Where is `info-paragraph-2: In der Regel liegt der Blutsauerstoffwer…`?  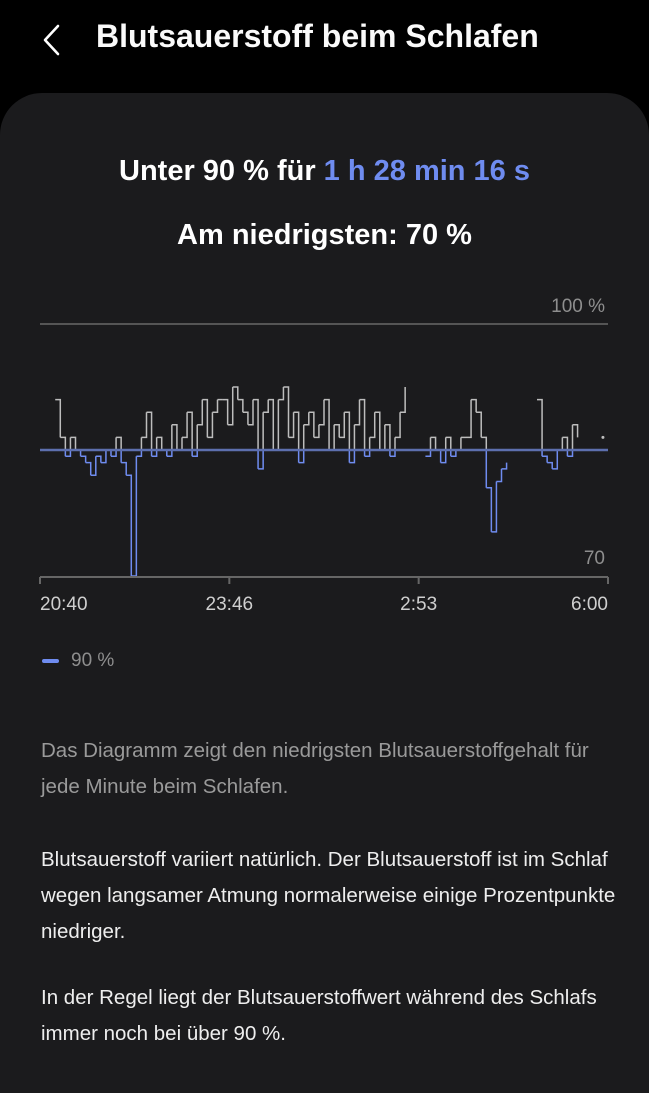
info-paragraph-2: In der Regel liegt der Blutsauerstoffwer… is located at coordinates (319, 1015).